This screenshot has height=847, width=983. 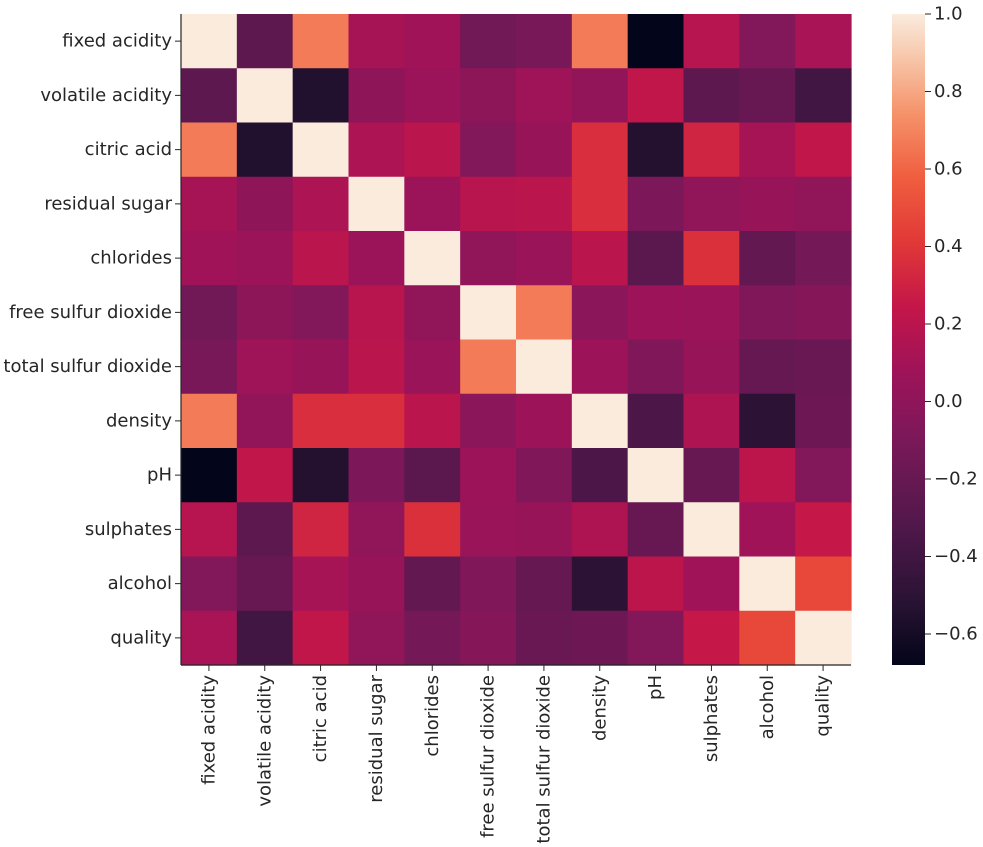 I want to click on colorbar-tick-label: 0.4, so click(x=948, y=246).